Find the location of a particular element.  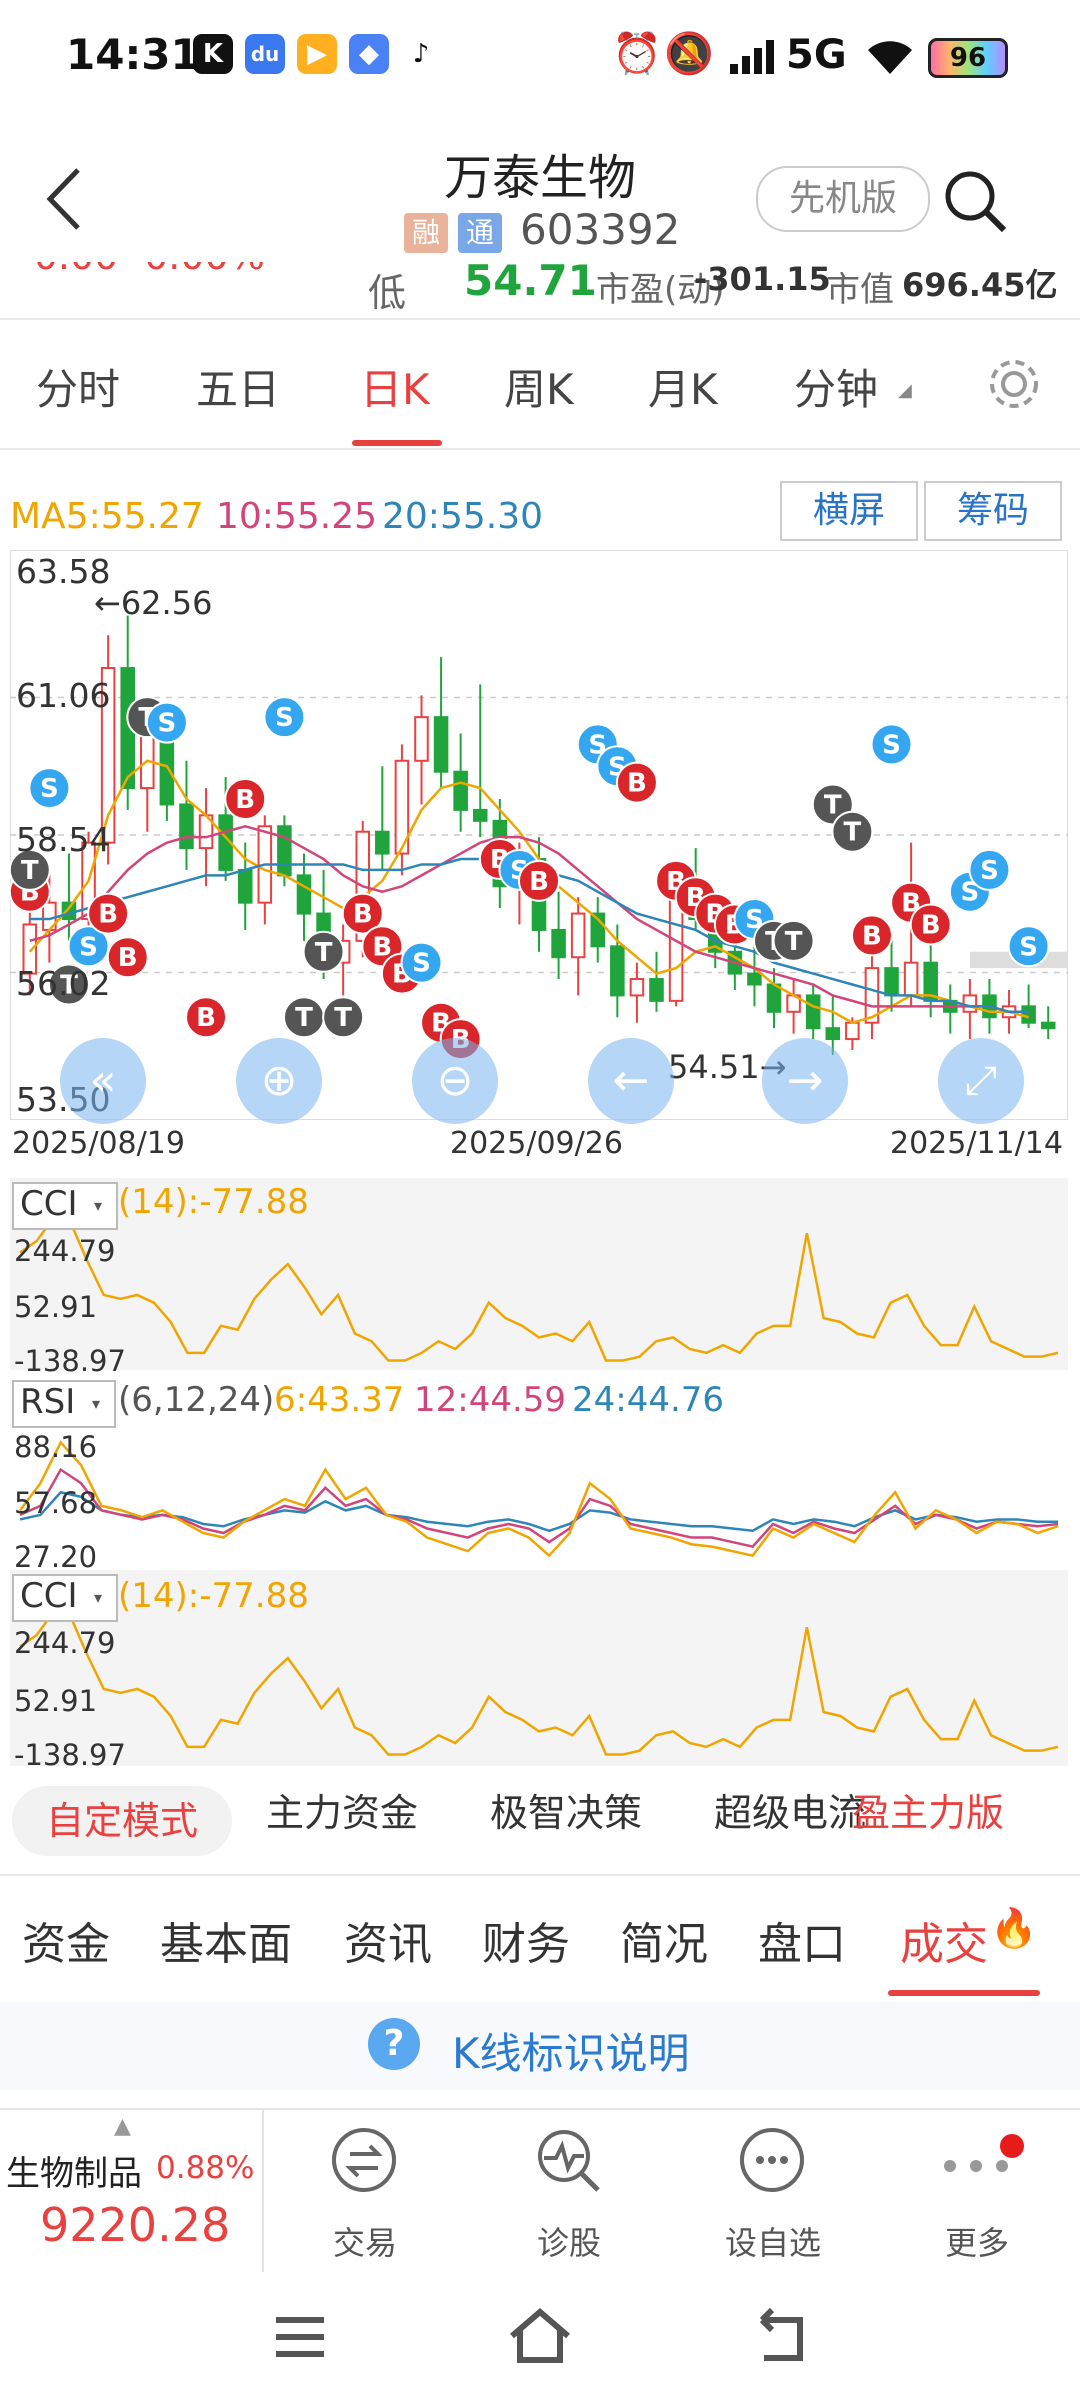

mode-main-funds: 主力资金 is located at coordinates (342, 1813).